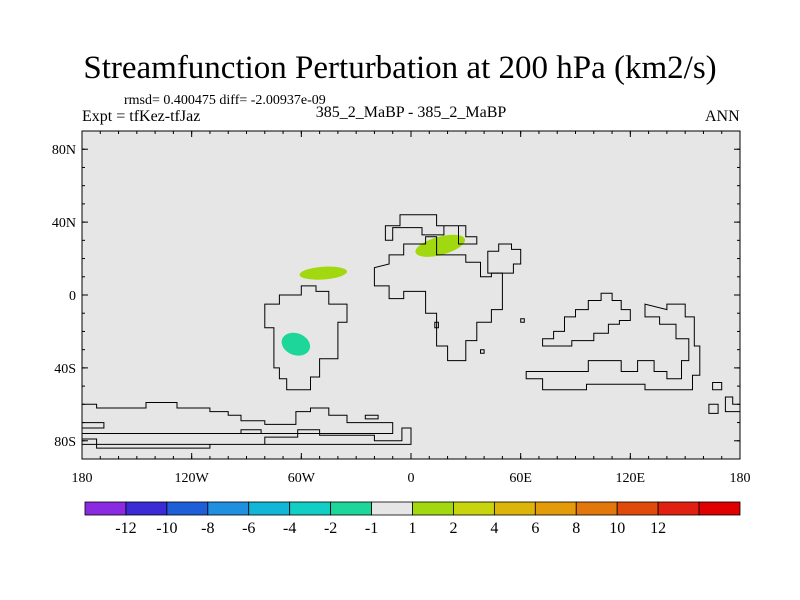 The width and height of the screenshot is (800, 600). Describe the element at coordinates (520, 478) in the screenshot. I see `x-tick-label: 60E` at that location.